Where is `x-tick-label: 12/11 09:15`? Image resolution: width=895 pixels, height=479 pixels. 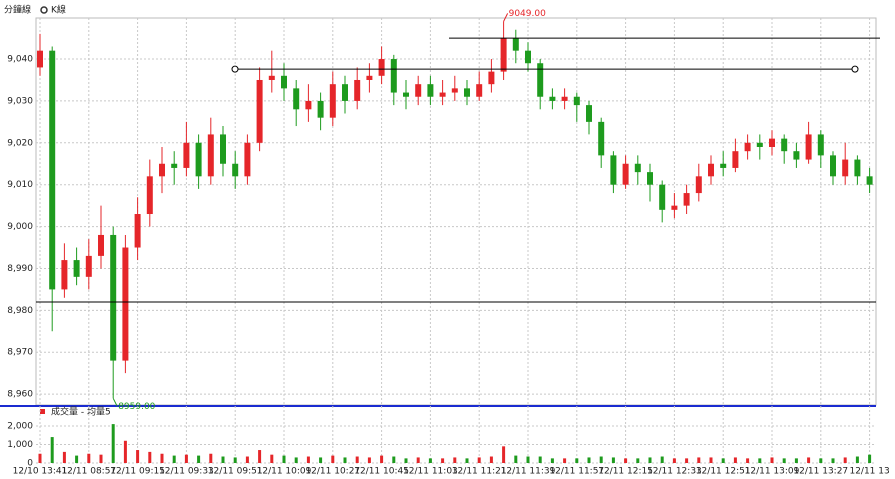 x-tick-label: 12/11 09:15 is located at coordinates (137, 472).